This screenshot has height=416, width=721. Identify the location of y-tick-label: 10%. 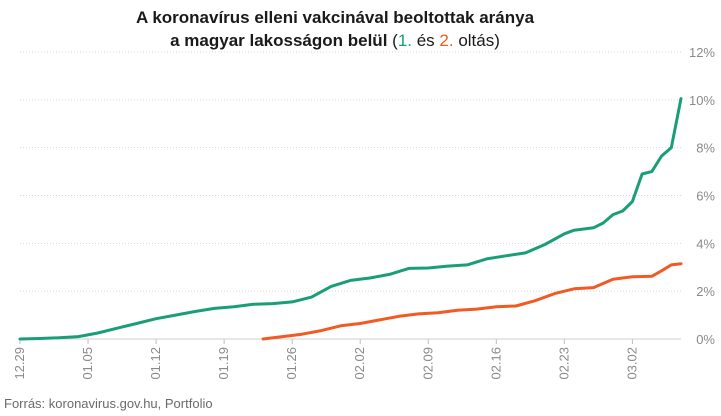
(702, 100).